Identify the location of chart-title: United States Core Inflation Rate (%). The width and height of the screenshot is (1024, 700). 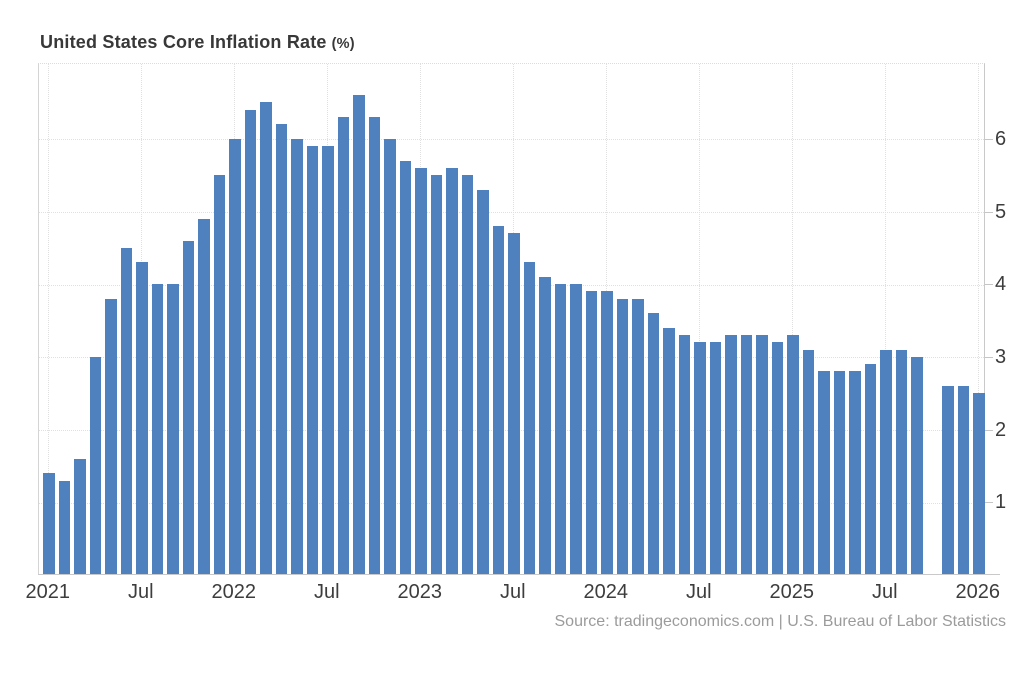
(197, 42).